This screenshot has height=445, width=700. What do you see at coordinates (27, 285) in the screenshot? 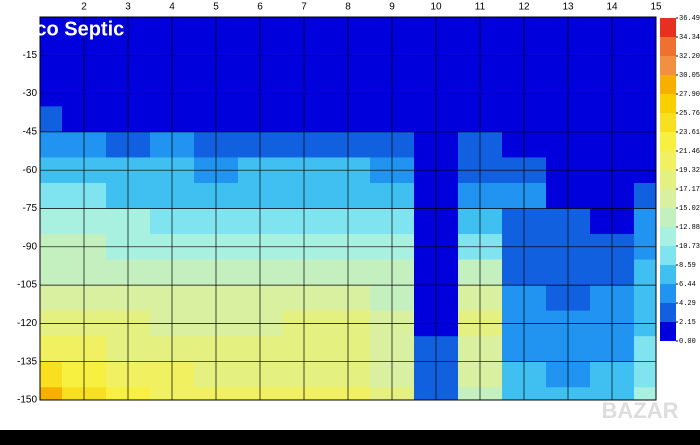
I see `y-tick-label: -105` at bounding box center [27, 285].